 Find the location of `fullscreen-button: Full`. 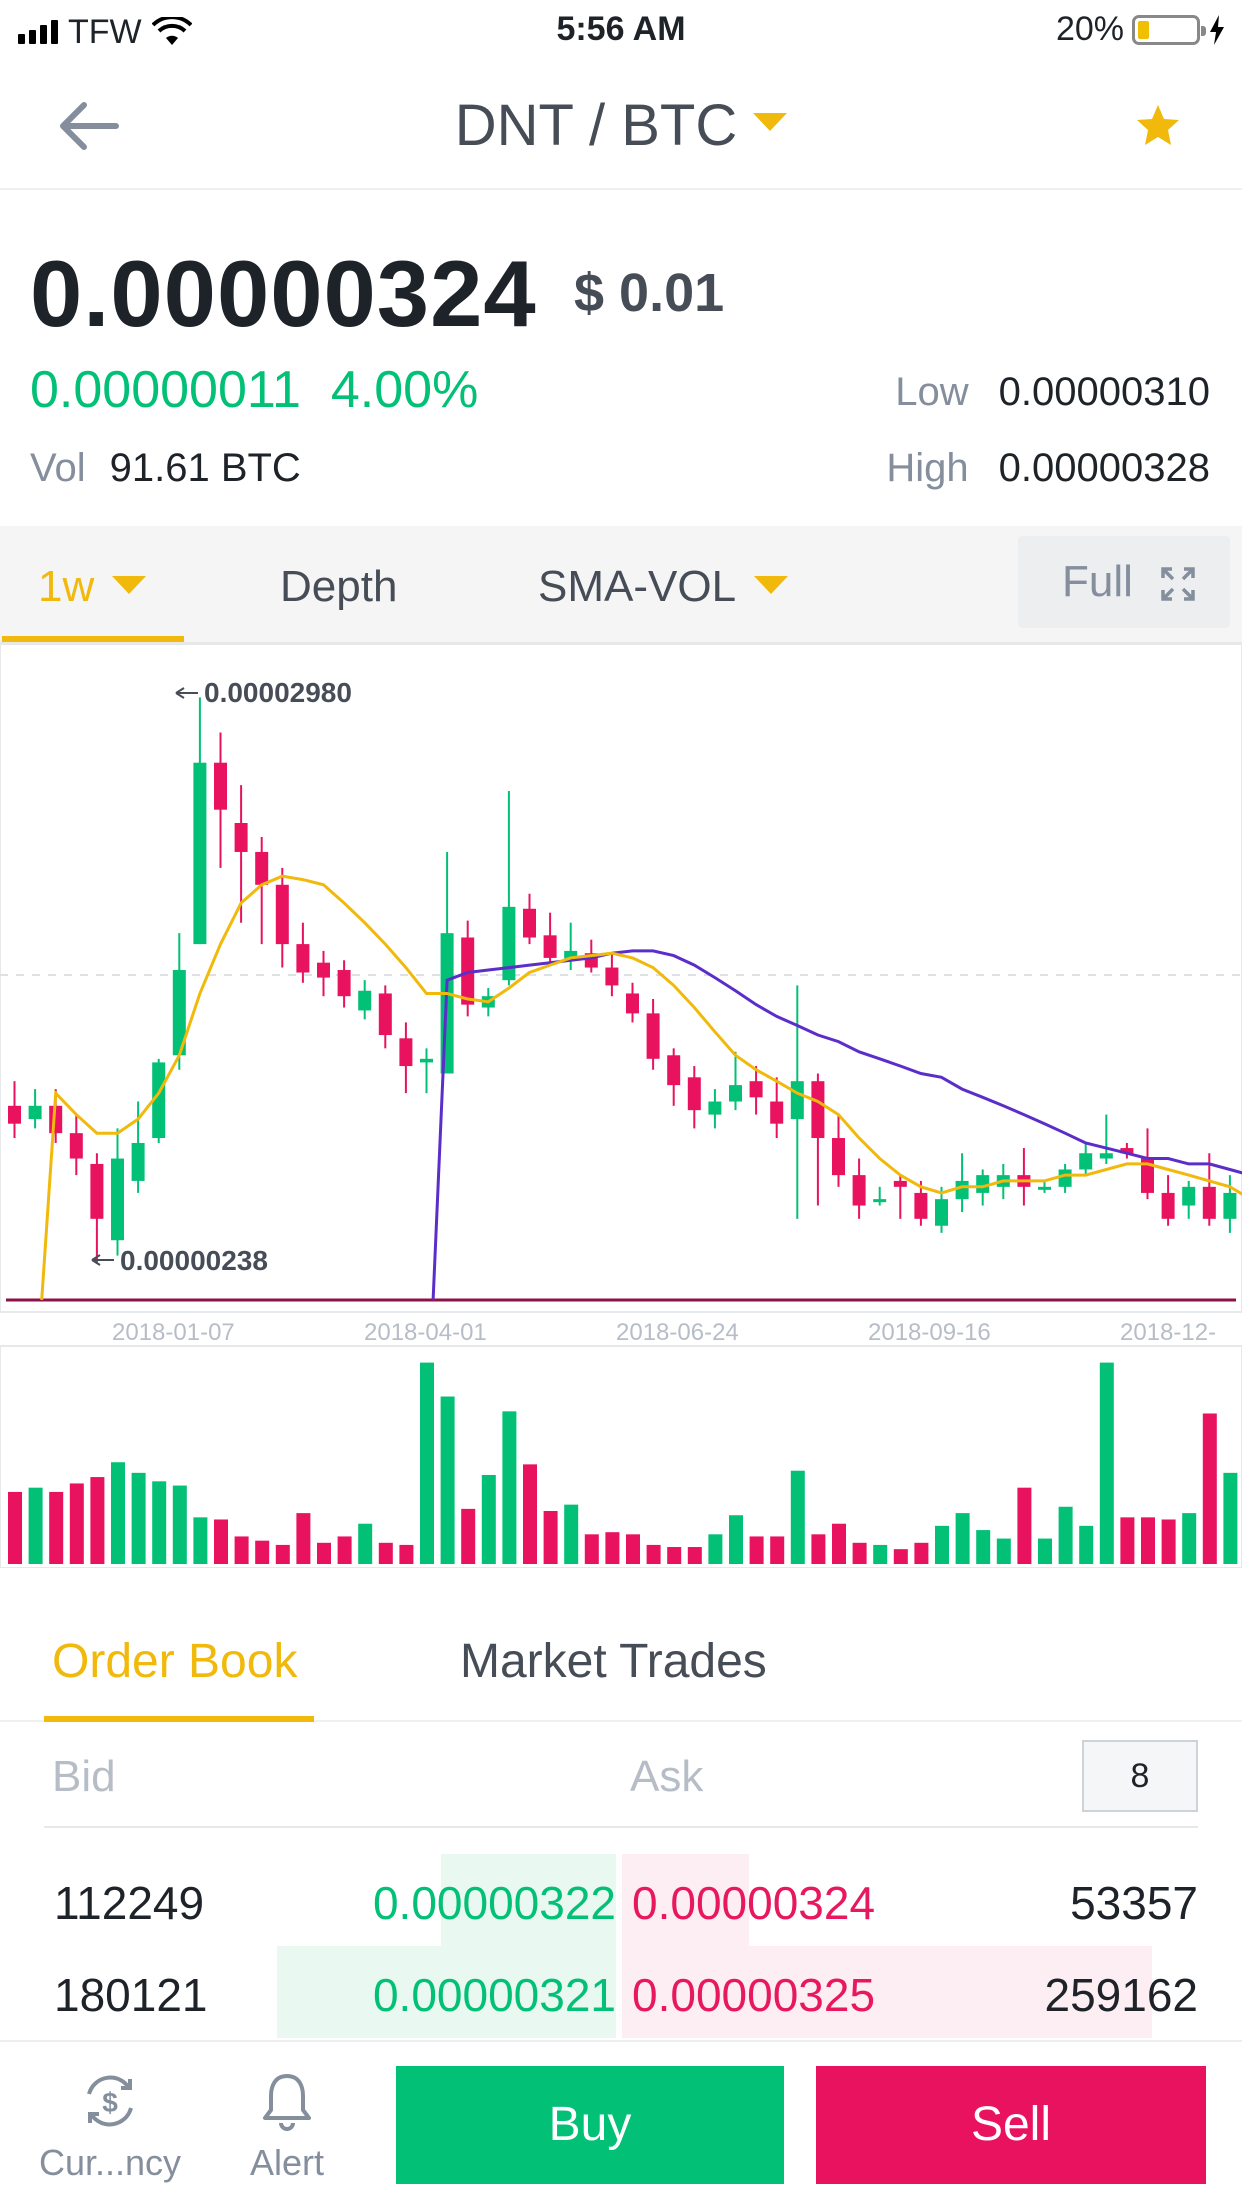

fullscreen-button: Full is located at coordinates (1124, 582).